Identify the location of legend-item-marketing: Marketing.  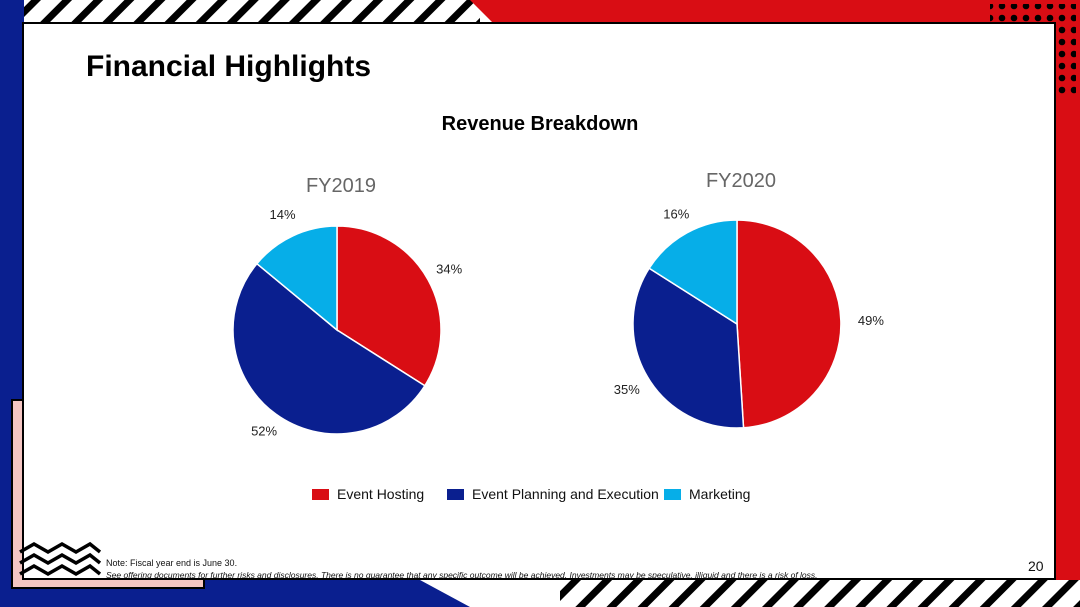
(707, 494).